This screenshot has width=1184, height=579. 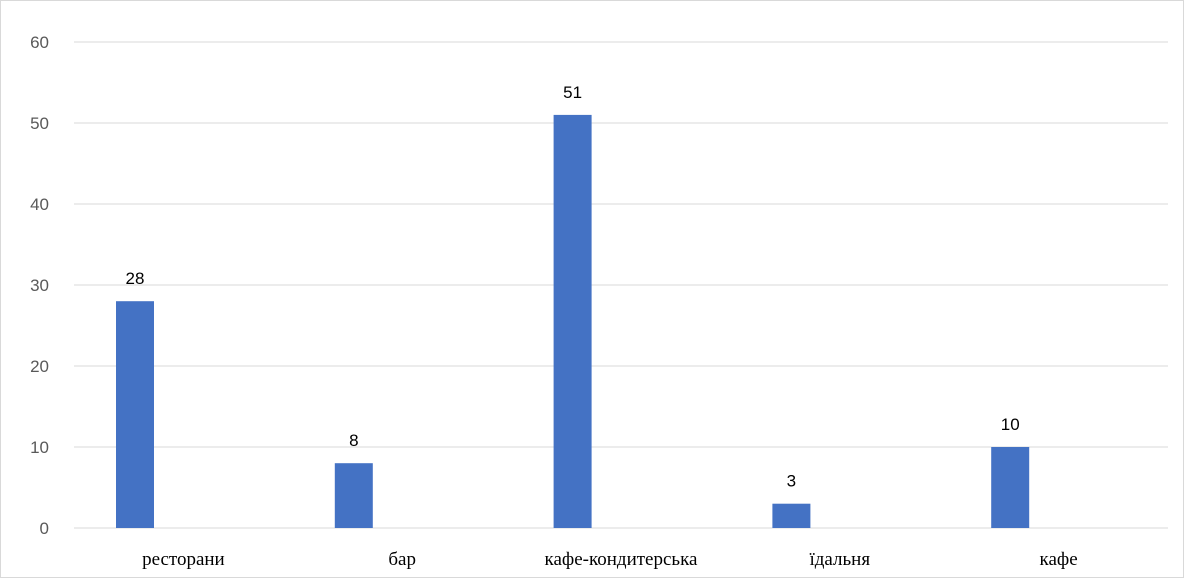 I want to click on data-label: 51, so click(x=572, y=92).